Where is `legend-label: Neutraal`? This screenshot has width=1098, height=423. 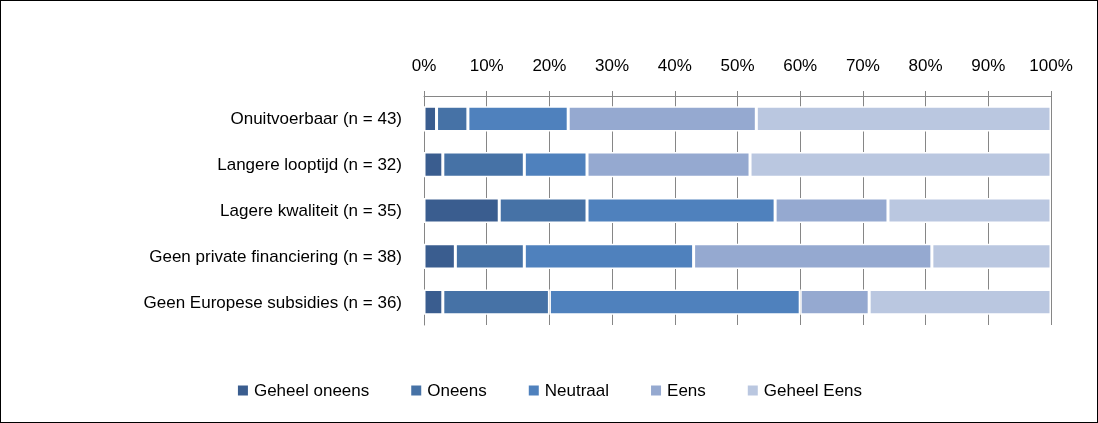 legend-label: Neutraal is located at coordinates (577, 390).